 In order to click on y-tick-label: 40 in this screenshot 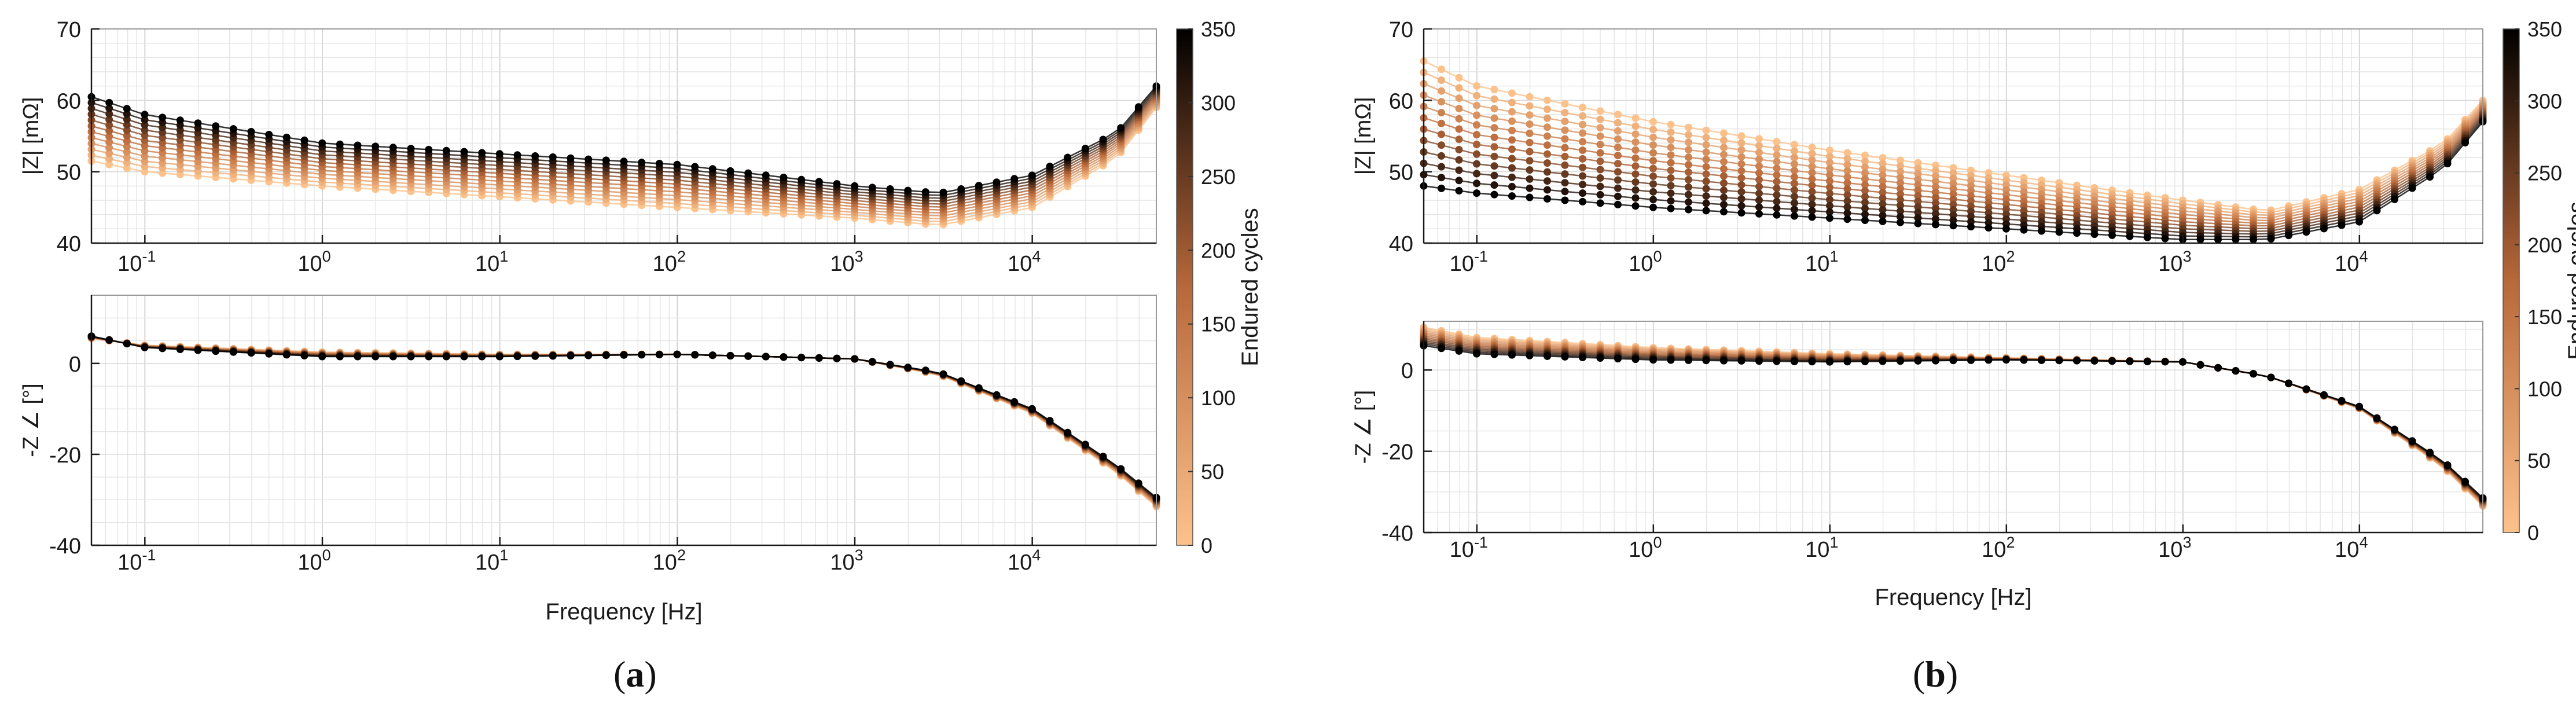, I will do `click(1401, 244)`.